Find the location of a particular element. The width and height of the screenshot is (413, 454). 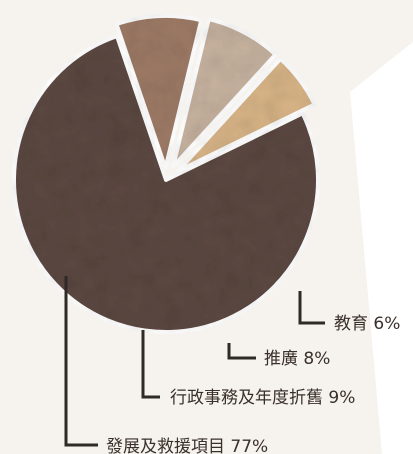

slice-label-1: 發展及救援項目 77% is located at coordinates (187, 445).